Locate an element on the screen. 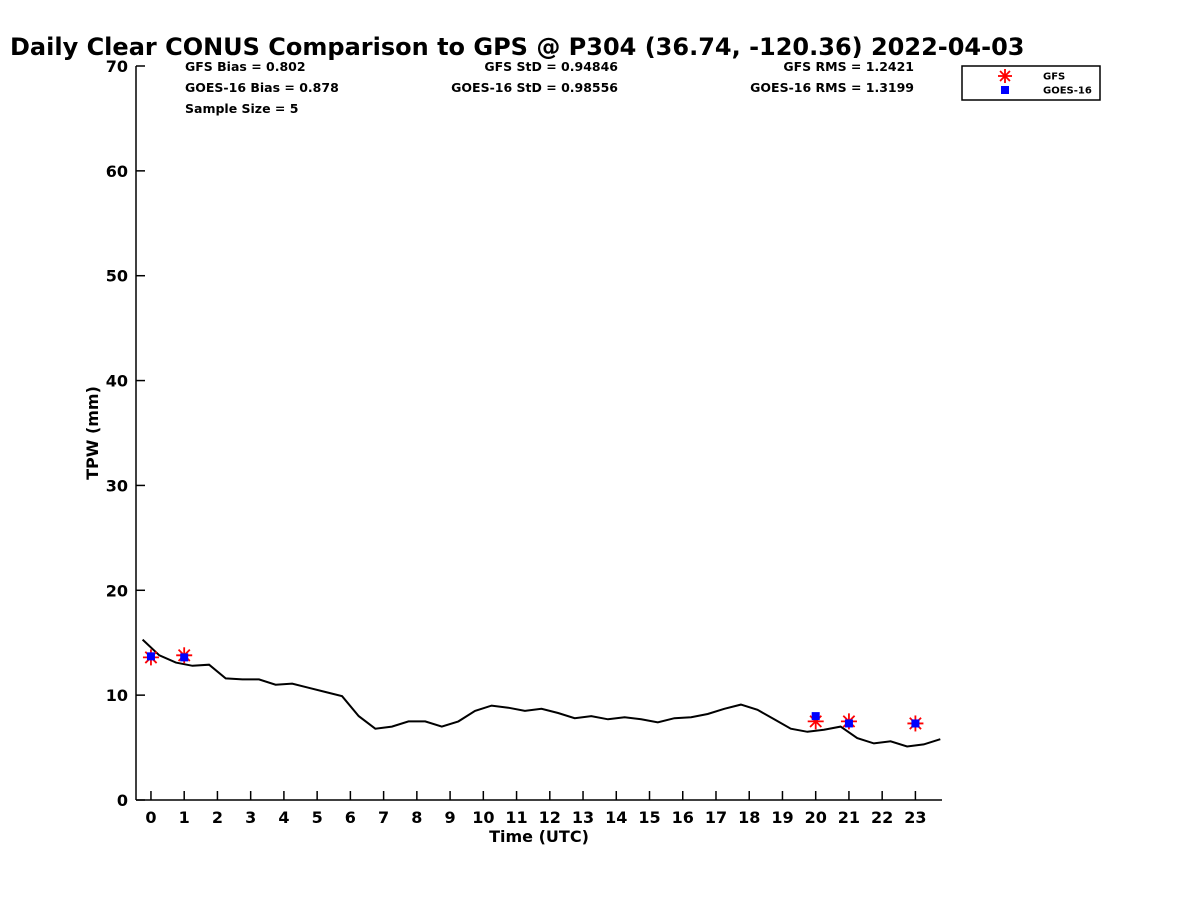 The image size is (1200, 900). y-tick-label: 10 is located at coordinates (117, 695).